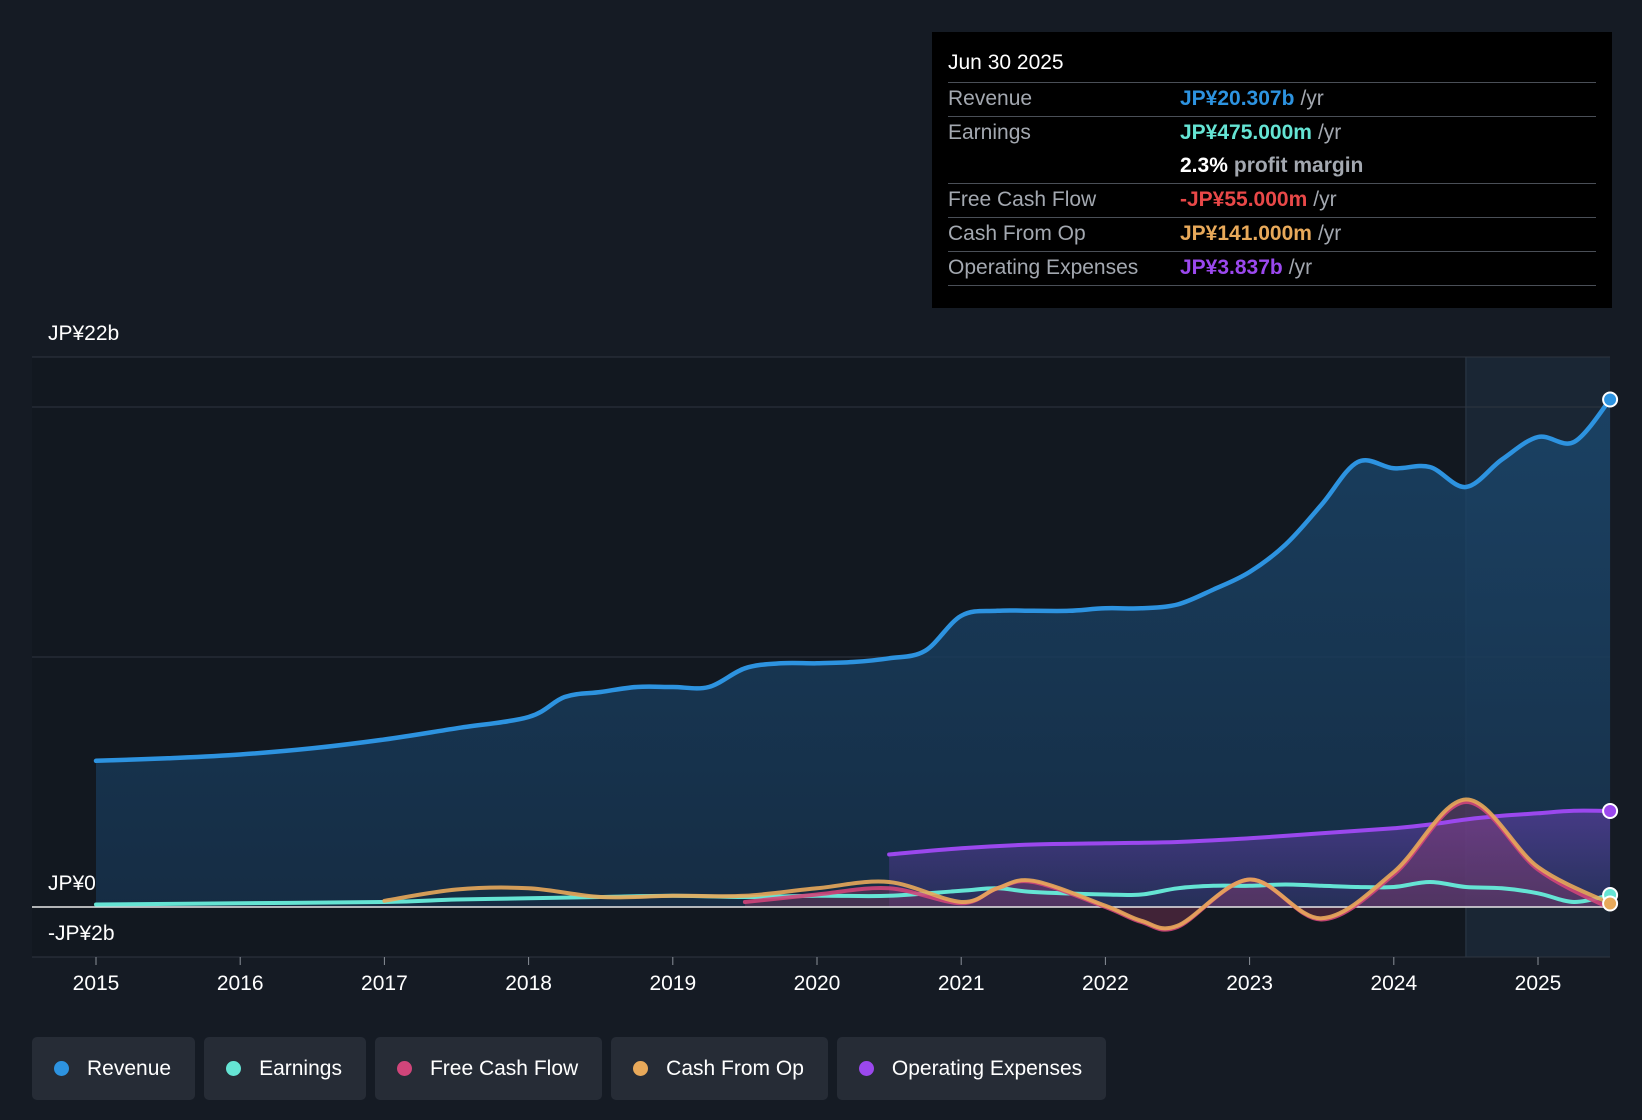 The image size is (1642, 1120). Describe the element at coordinates (961, 983) in the screenshot. I see `x-tick-label: 2021` at that location.